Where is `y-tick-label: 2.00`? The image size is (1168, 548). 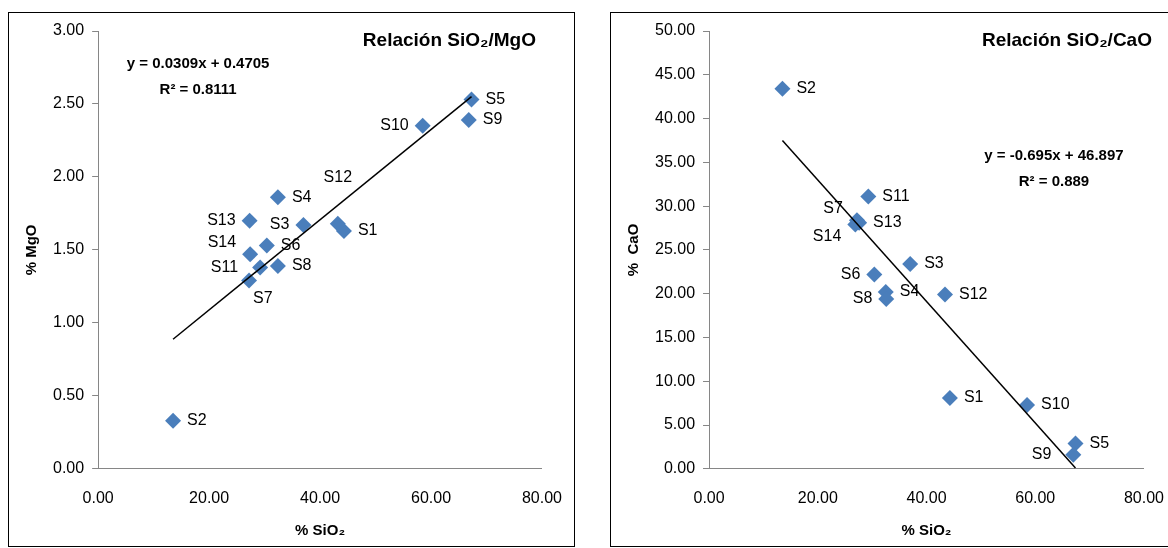 y-tick-label: 2.00 is located at coordinates (69, 176).